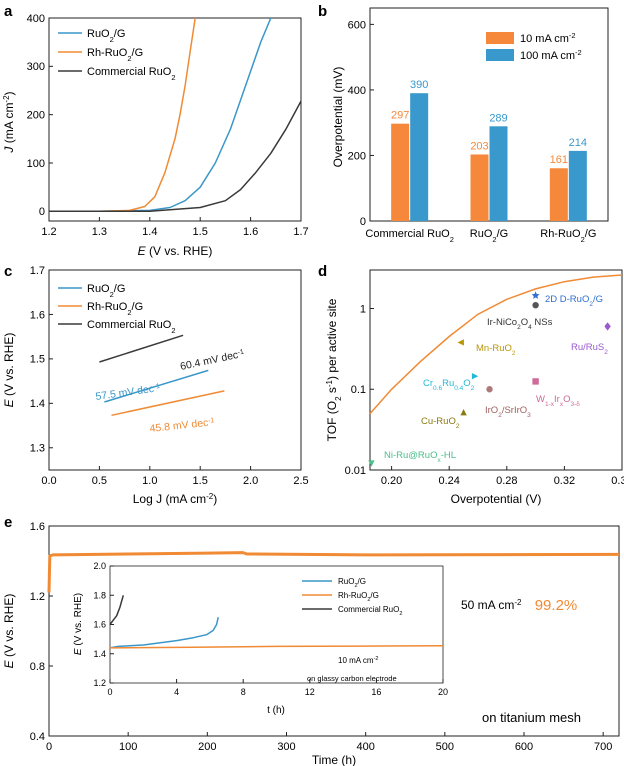 The width and height of the screenshot is (624, 766). Describe the element at coordinates (365, 747) in the screenshot. I see `x-tick-label: 400` at that location.